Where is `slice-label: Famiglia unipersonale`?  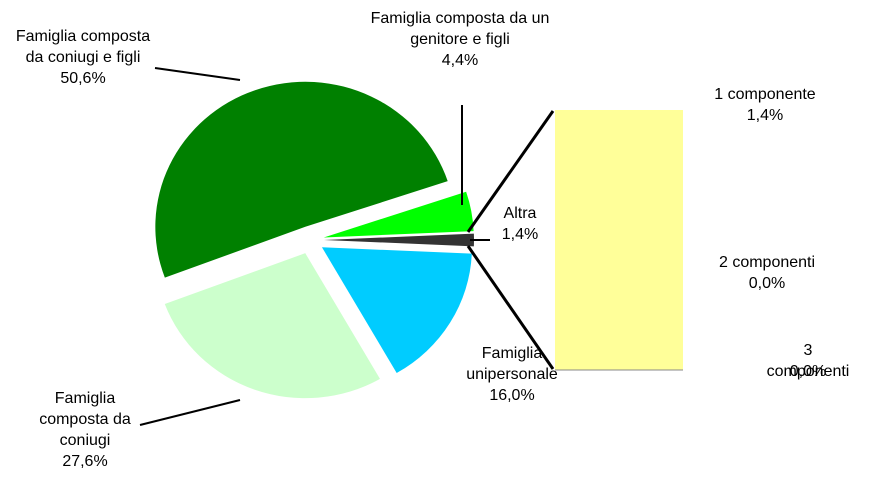
slice-label: Famiglia unipersonale is located at coordinates (512, 364).